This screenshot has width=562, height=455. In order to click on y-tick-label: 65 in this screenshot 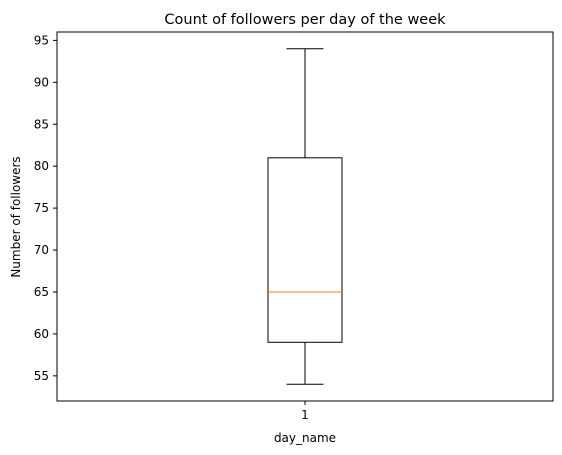, I will do `click(41, 292)`.